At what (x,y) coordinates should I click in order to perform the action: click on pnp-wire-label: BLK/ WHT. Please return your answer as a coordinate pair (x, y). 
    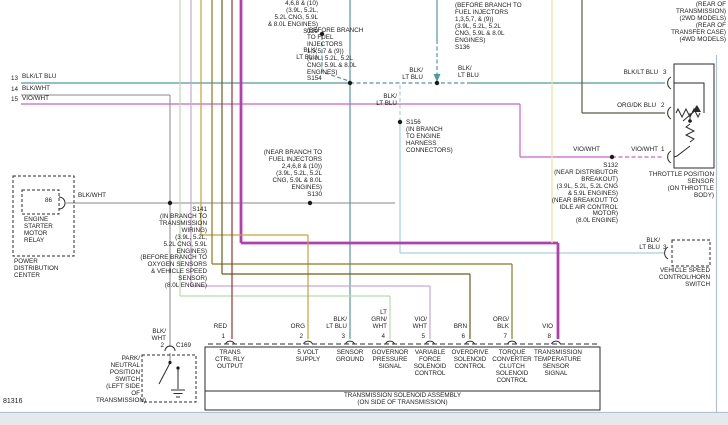
    Looking at the image, I should click on (158, 335).